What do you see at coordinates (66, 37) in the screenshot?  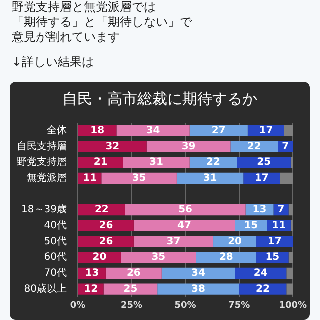 I see `text: 意見が割れています` at bounding box center [66, 37].